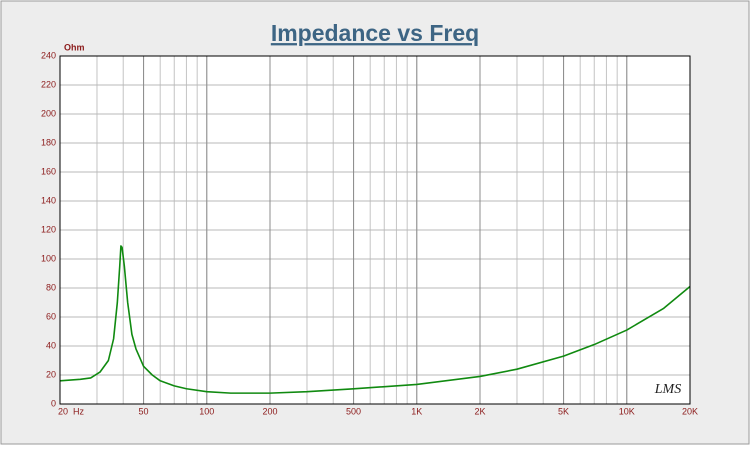  What do you see at coordinates (627, 411) in the screenshot?
I see `x-tick-label: 10K` at bounding box center [627, 411].